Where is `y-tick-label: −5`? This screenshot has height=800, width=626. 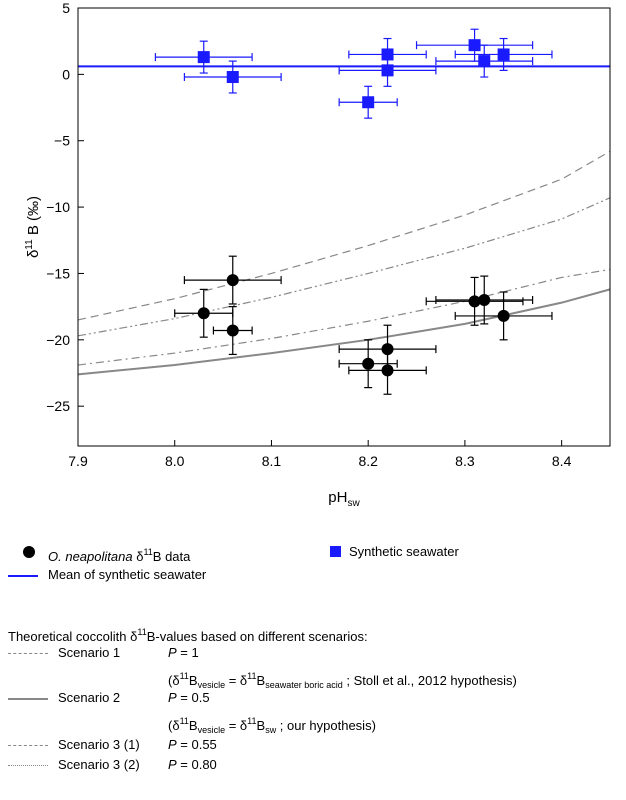 y-tick-label: −5 is located at coordinates (62, 141).